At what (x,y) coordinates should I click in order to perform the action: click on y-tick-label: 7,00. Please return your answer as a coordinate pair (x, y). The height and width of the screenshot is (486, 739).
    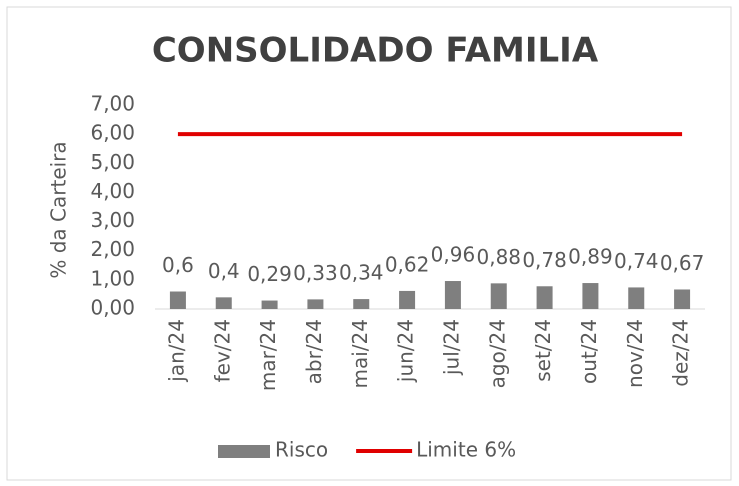
    Looking at the image, I should click on (112, 104).